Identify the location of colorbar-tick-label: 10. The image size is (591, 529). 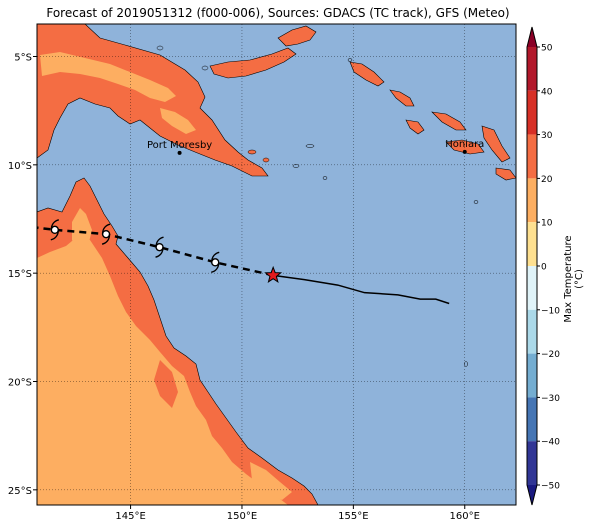
(547, 224).